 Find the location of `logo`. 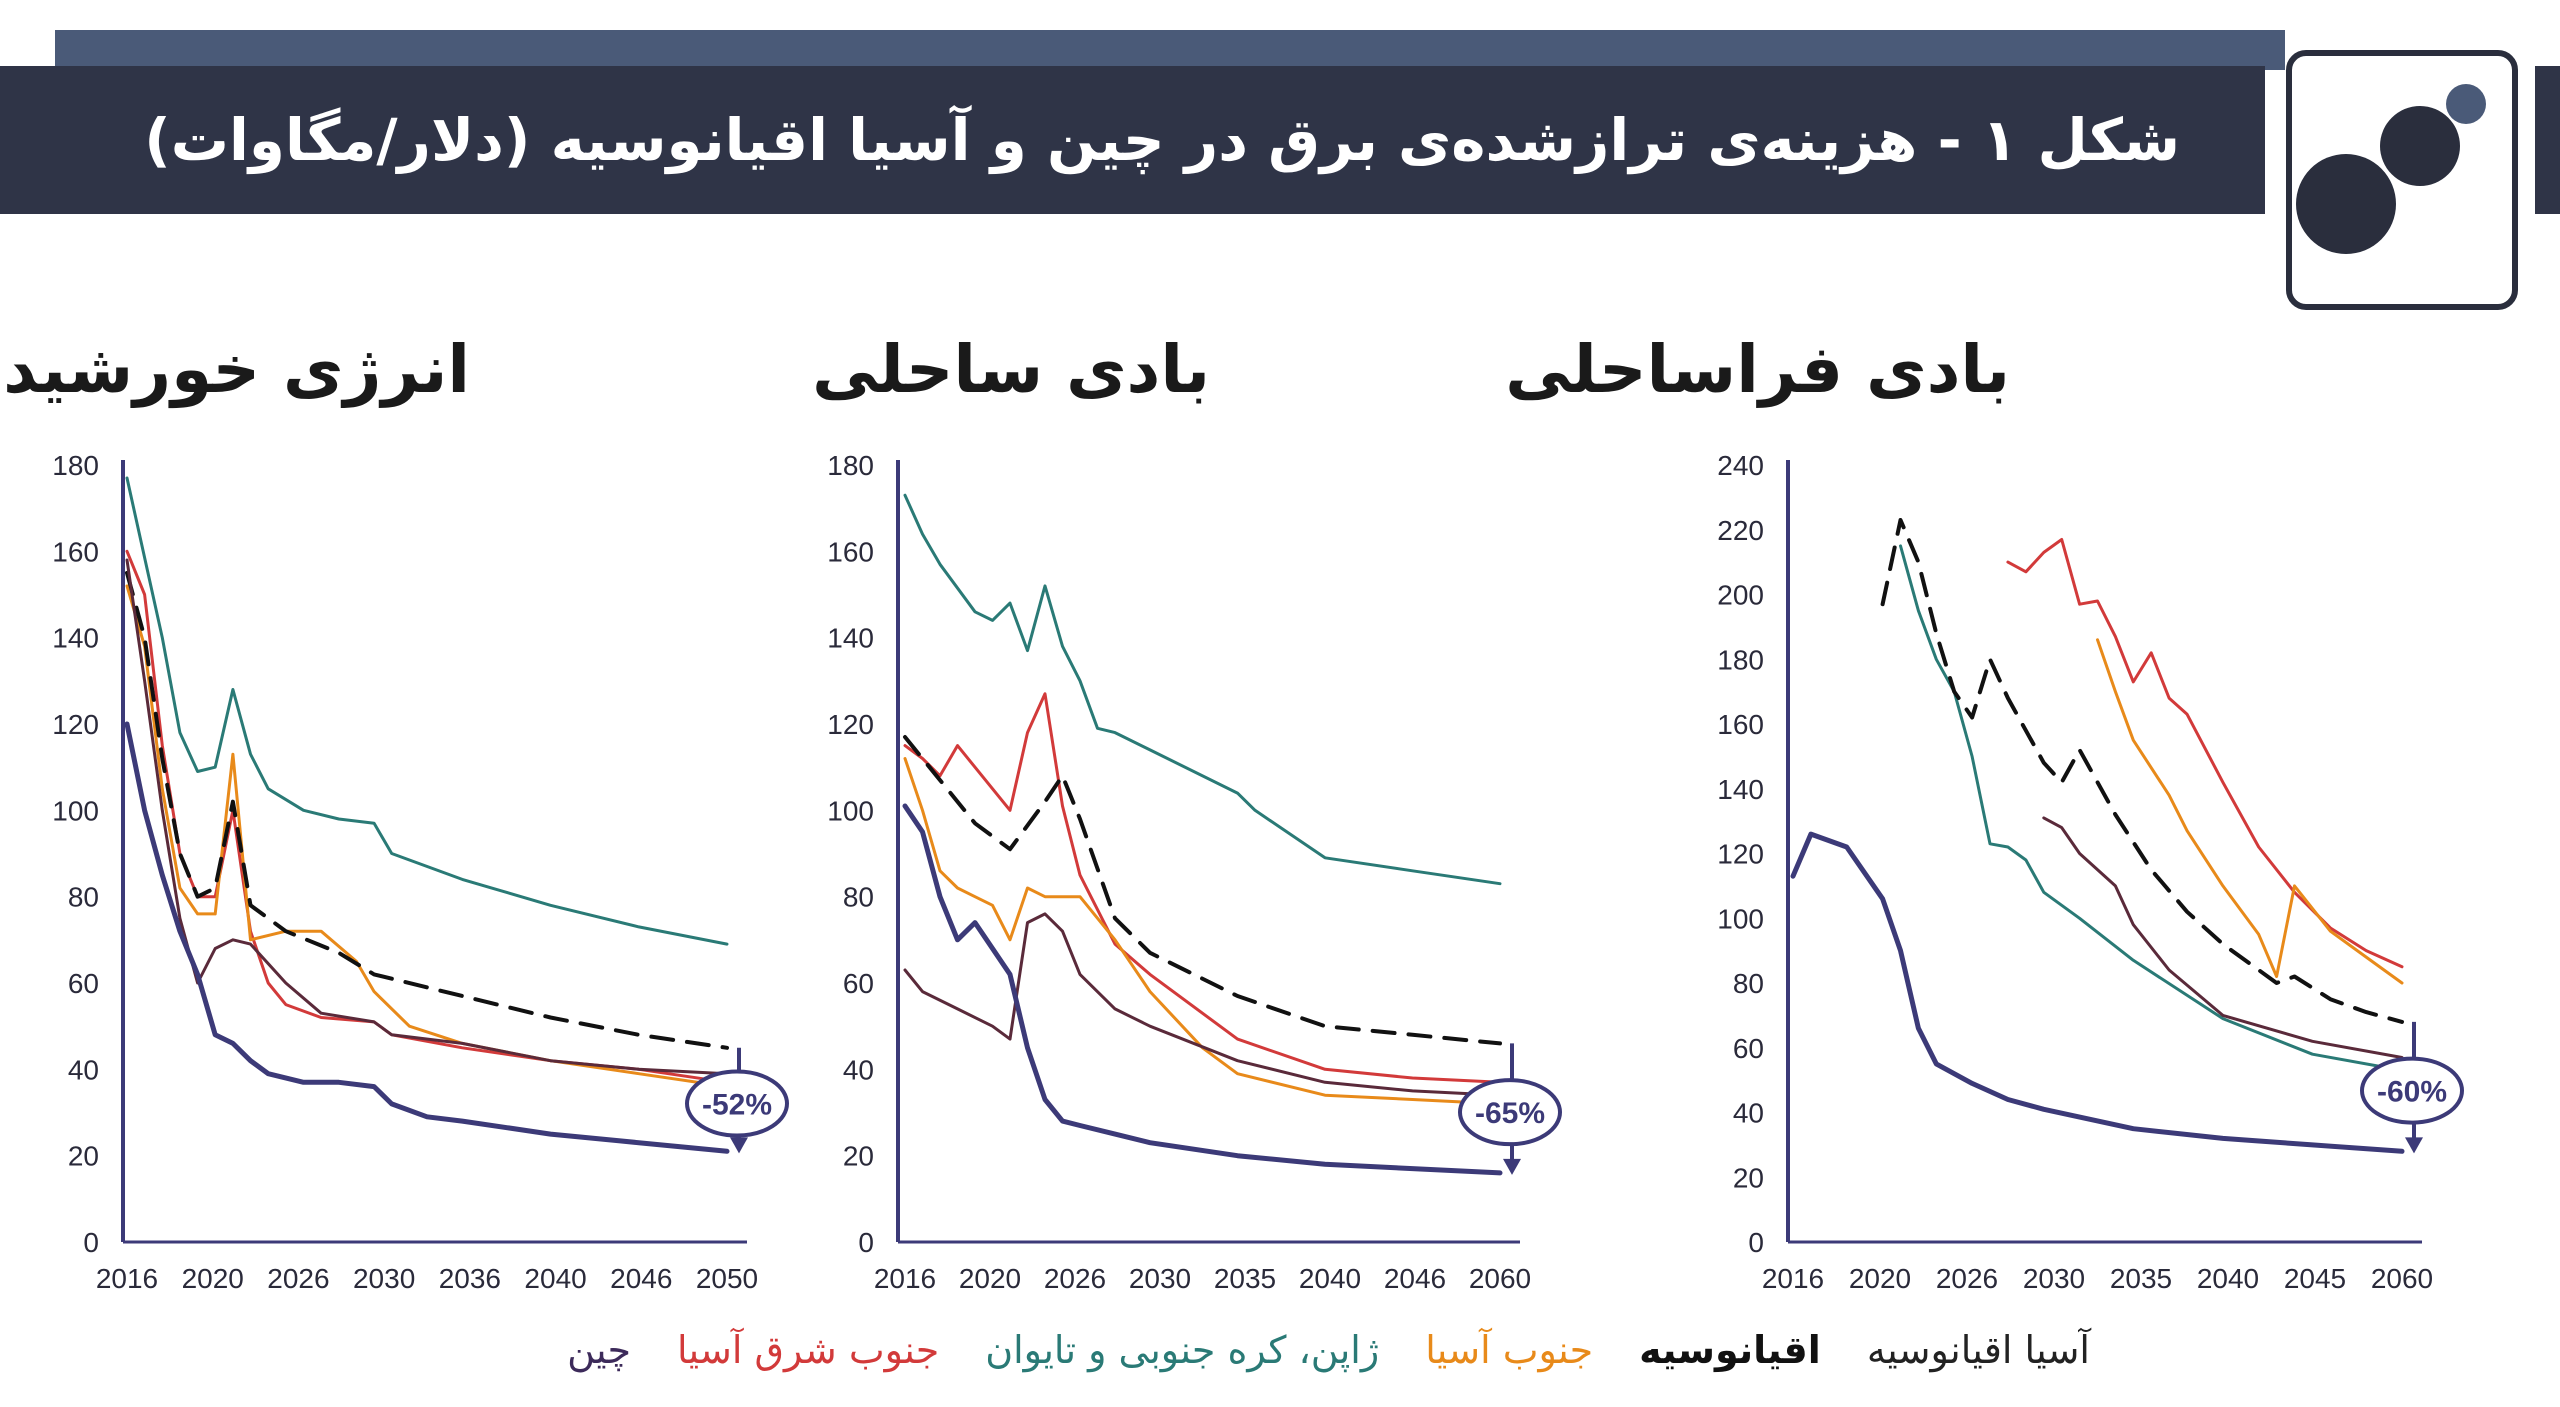

logo is located at coordinates (2402, 180).